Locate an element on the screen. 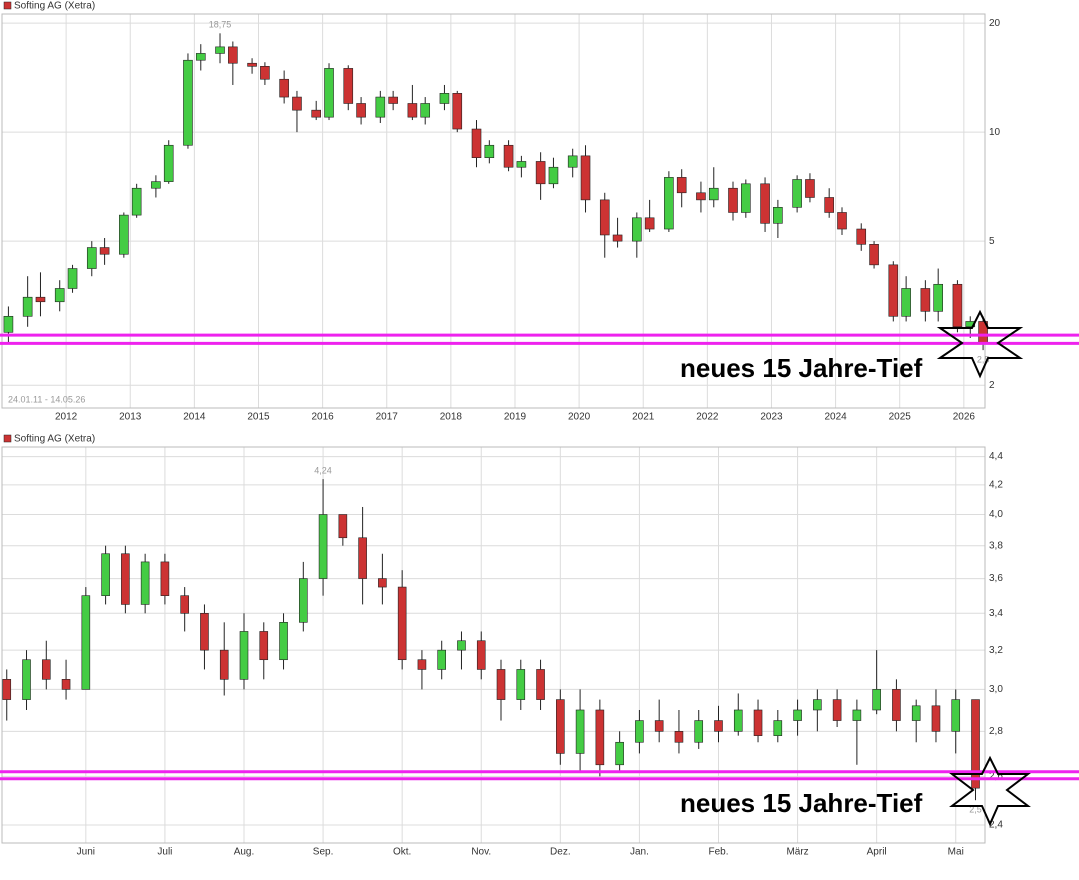 This screenshot has width=1079, height=880. x-tick-label: 2021 is located at coordinates (643, 417).